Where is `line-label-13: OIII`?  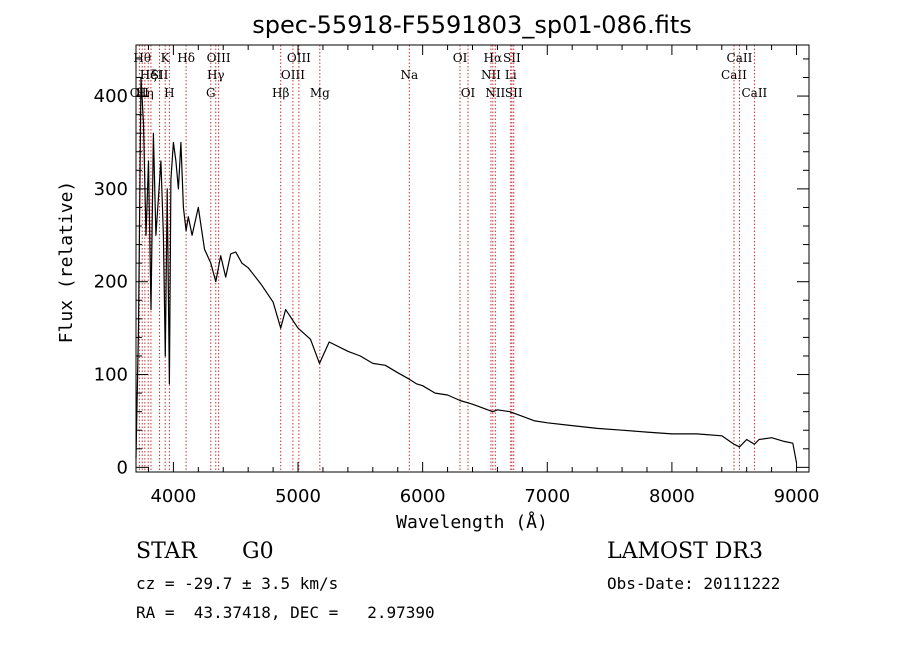 line-label-13: OIII is located at coordinates (293, 75).